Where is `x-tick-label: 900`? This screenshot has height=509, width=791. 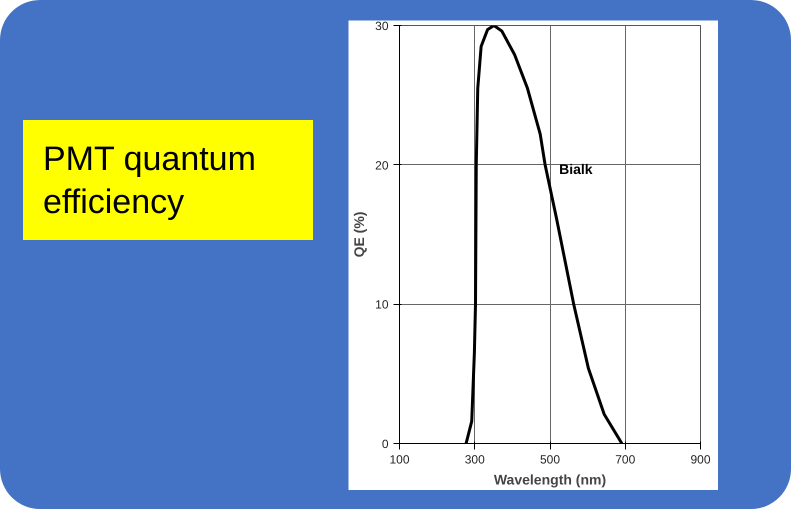 x-tick-label: 900 is located at coordinates (700, 459).